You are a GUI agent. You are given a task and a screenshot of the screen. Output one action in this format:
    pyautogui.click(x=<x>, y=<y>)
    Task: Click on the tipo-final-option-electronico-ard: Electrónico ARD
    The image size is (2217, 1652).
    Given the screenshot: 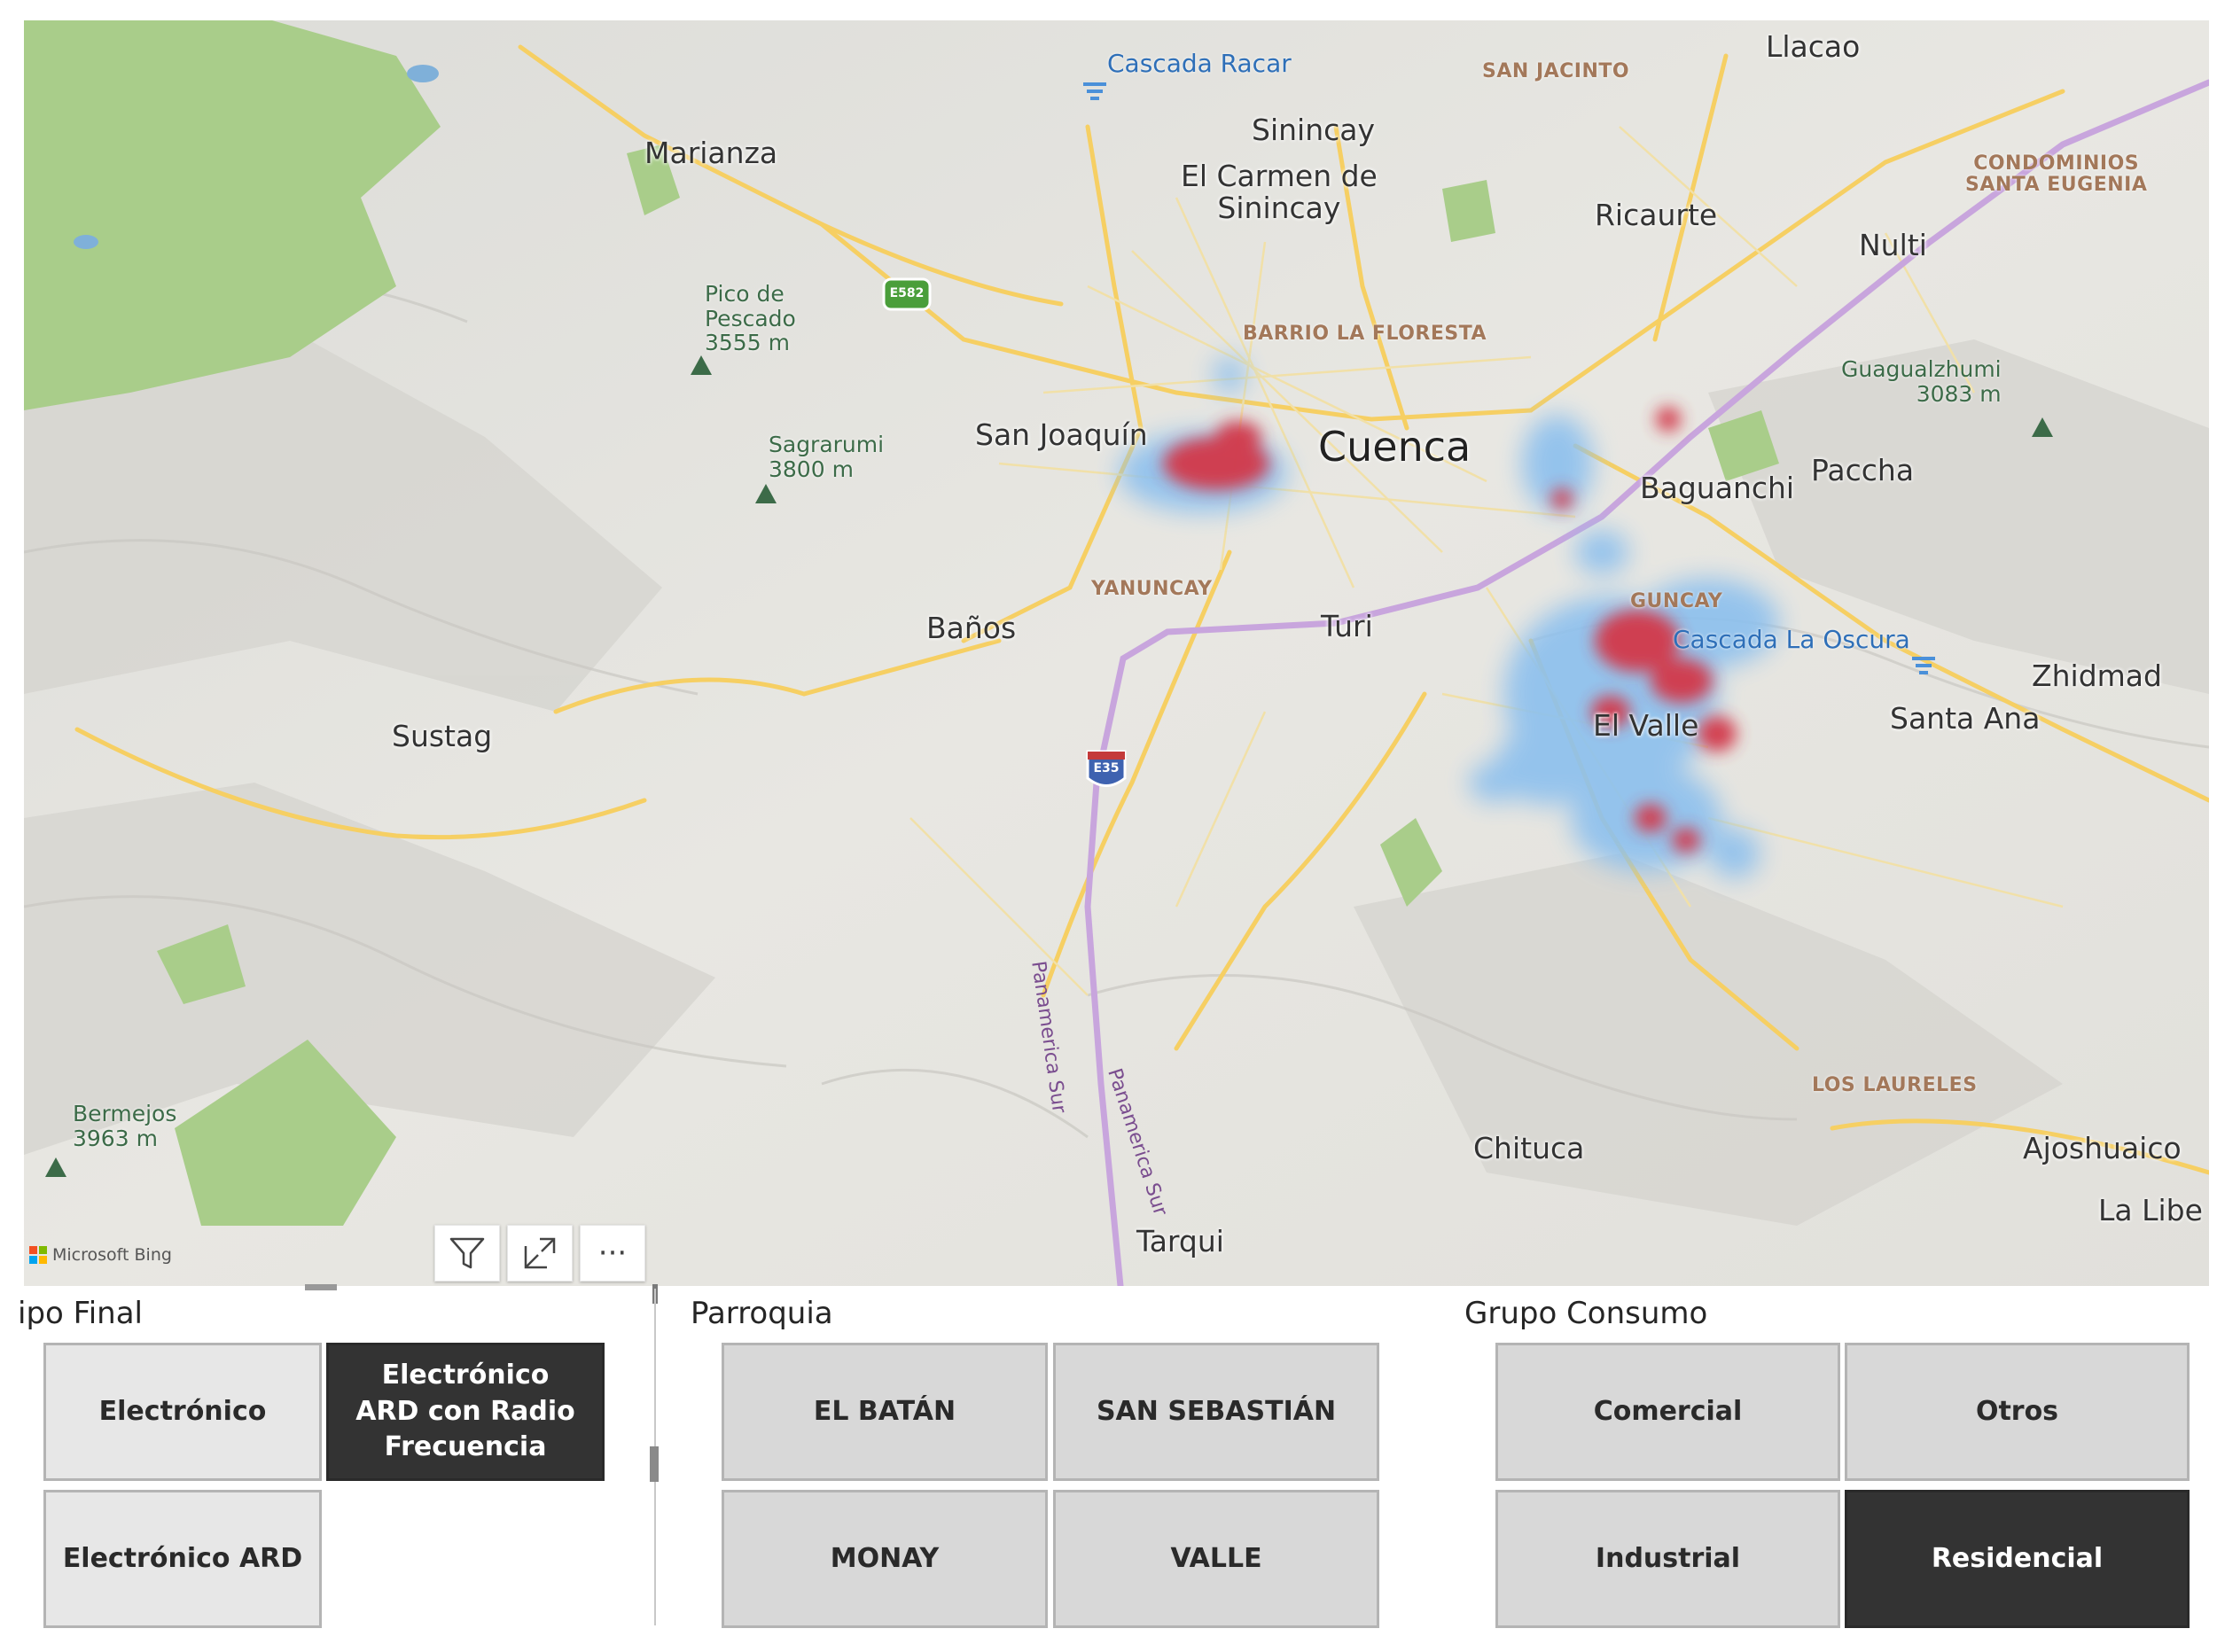 What is the action you would take?
    pyautogui.click(x=182, y=1559)
    